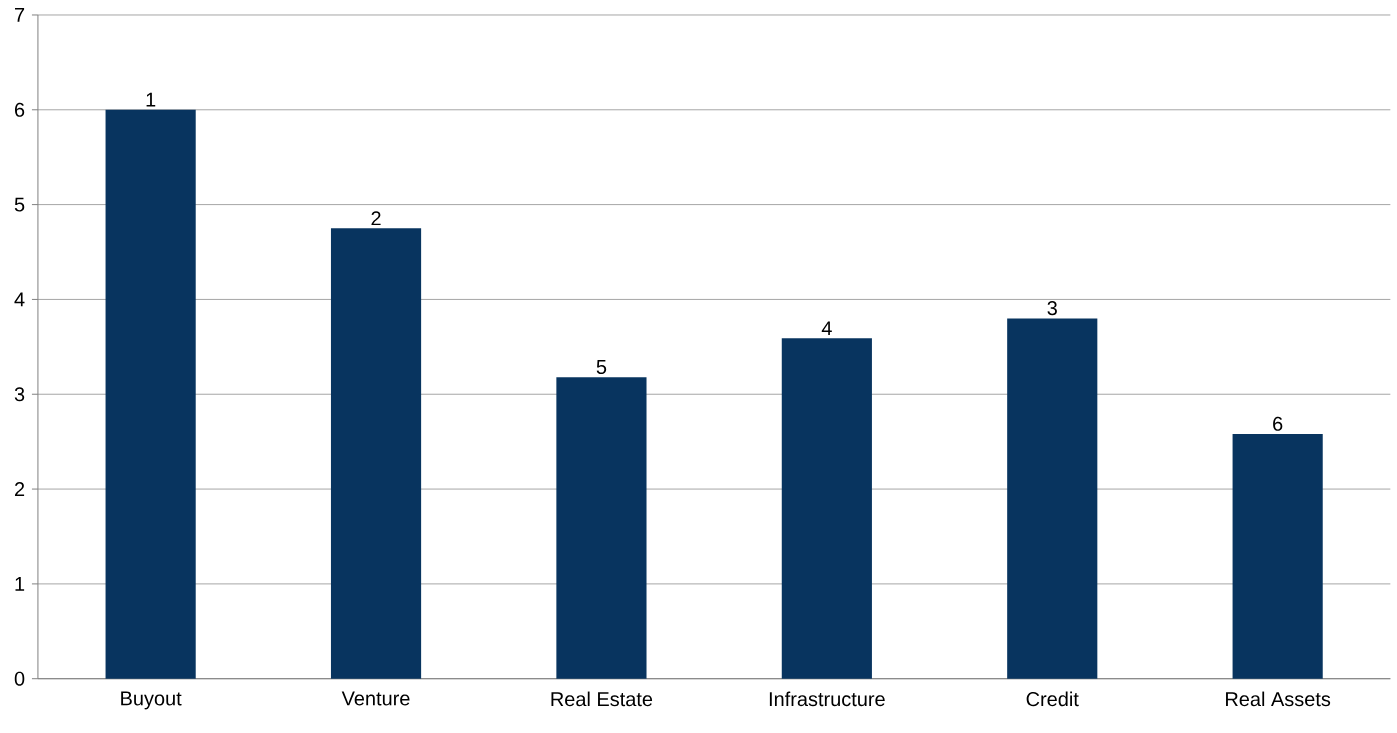 This screenshot has height=733, width=1397. What do you see at coordinates (1278, 424) in the screenshot?
I see `annotation: 6` at bounding box center [1278, 424].